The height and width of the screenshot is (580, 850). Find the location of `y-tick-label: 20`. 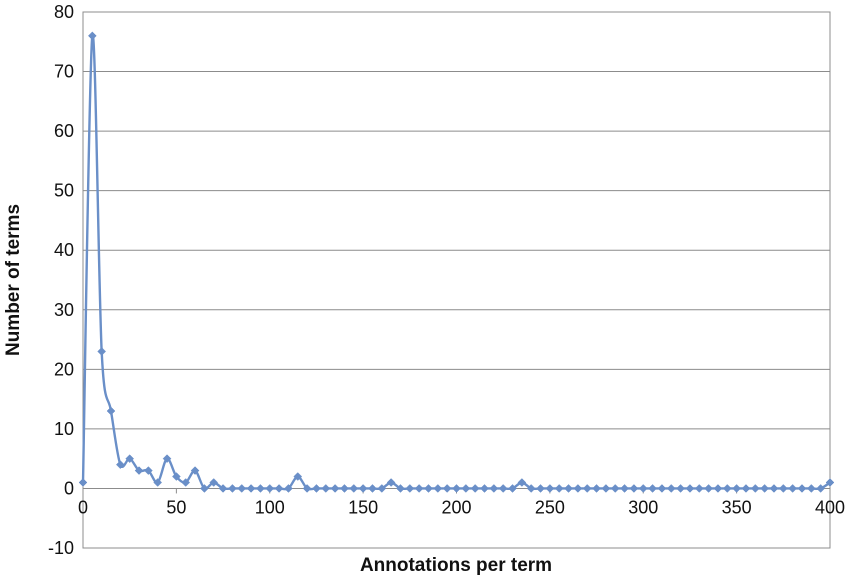

y-tick-label: 20 is located at coordinates (64, 369).